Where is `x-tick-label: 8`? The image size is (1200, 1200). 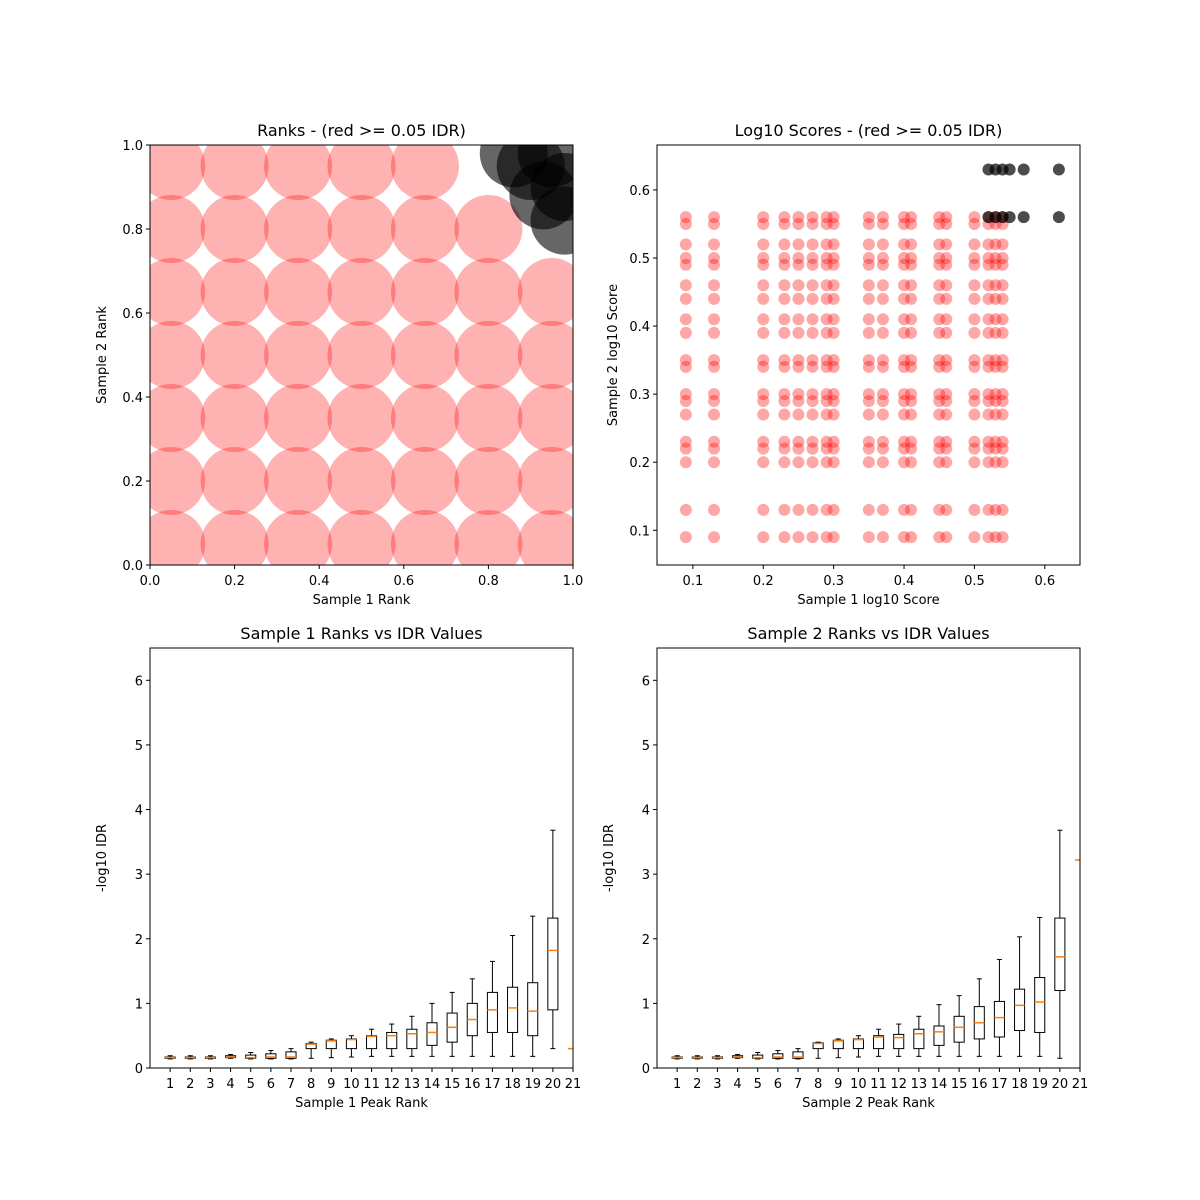 x-tick-label: 8 is located at coordinates (311, 1084).